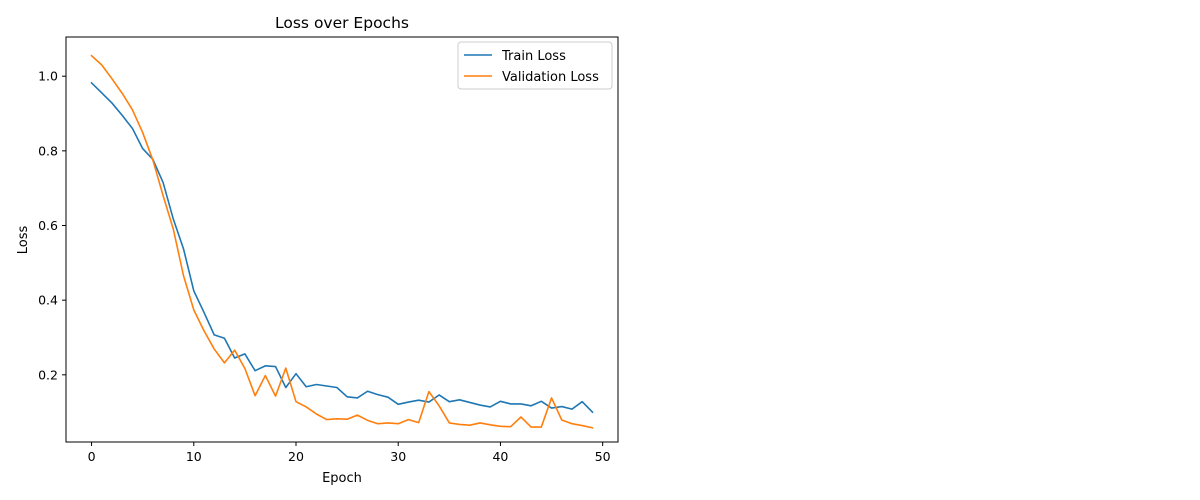  What do you see at coordinates (48, 225) in the screenshot?
I see `y-tick-label: 0.6` at bounding box center [48, 225].